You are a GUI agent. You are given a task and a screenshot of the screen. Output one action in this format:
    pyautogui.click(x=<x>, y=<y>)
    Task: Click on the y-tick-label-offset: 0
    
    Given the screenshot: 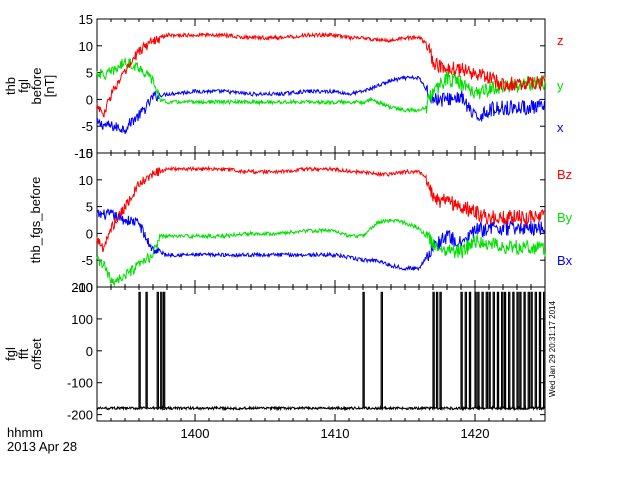 What is the action you would take?
    pyautogui.click(x=89, y=351)
    